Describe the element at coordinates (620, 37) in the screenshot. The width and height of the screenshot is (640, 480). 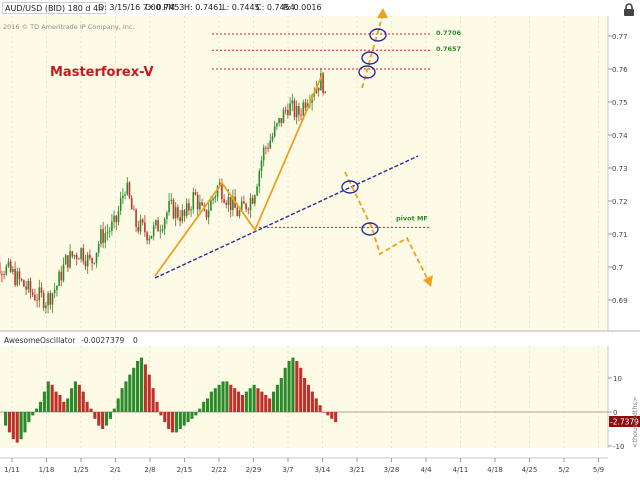
I see `y-tick-label: 0.77` at that location.